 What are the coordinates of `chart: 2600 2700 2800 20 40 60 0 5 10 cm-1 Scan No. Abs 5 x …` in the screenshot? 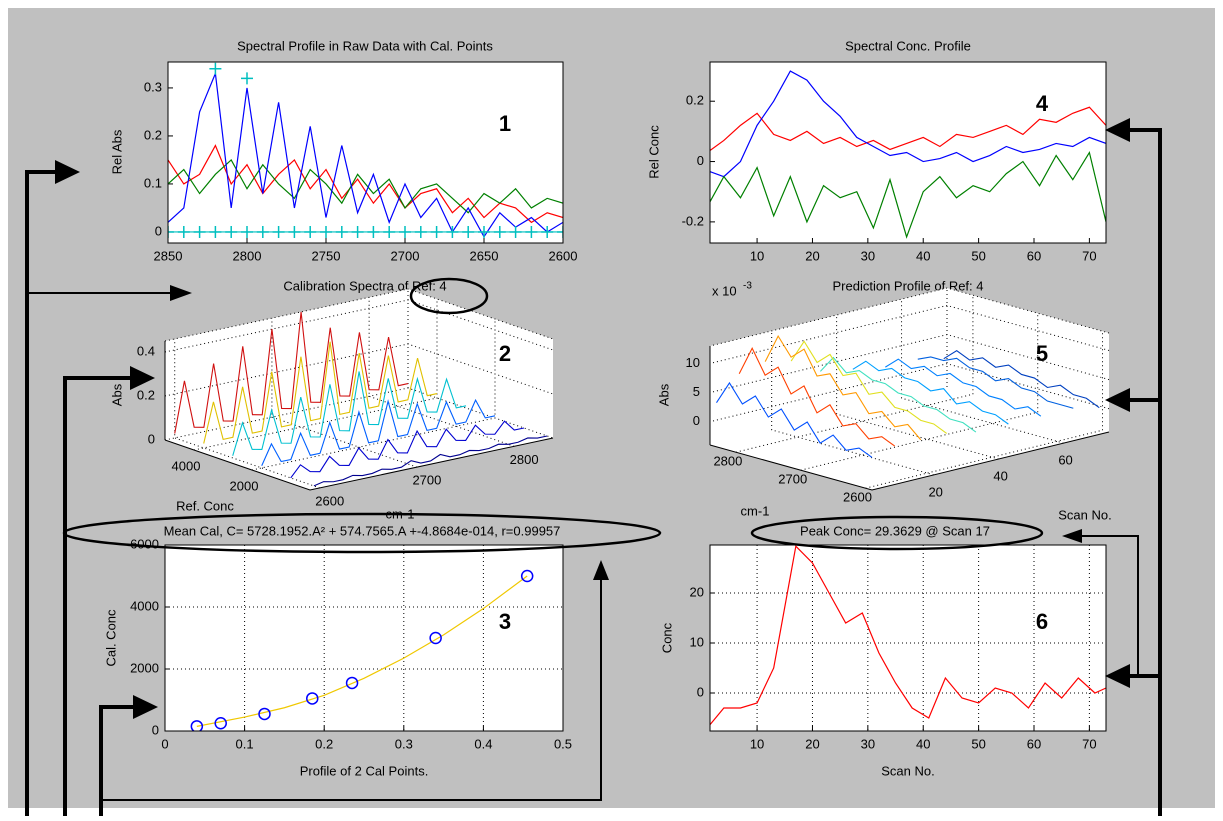 It's located at (883, 402).